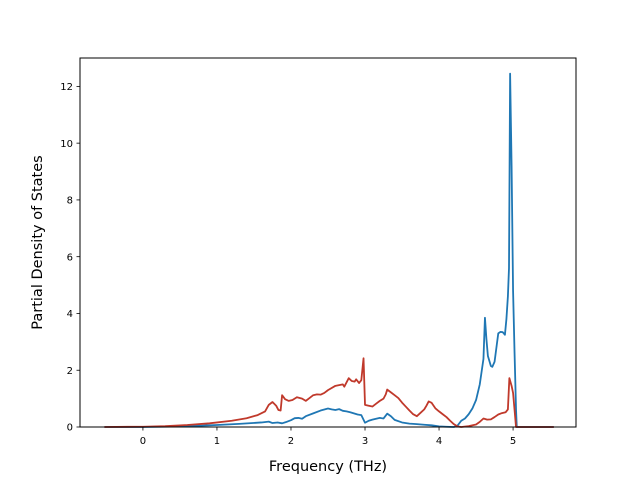 Image resolution: width=640 pixels, height=484 pixels. What do you see at coordinates (38, 242) in the screenshot?
I see `y-axis-label: Partial Density of States` at bounding box center [38, 242].